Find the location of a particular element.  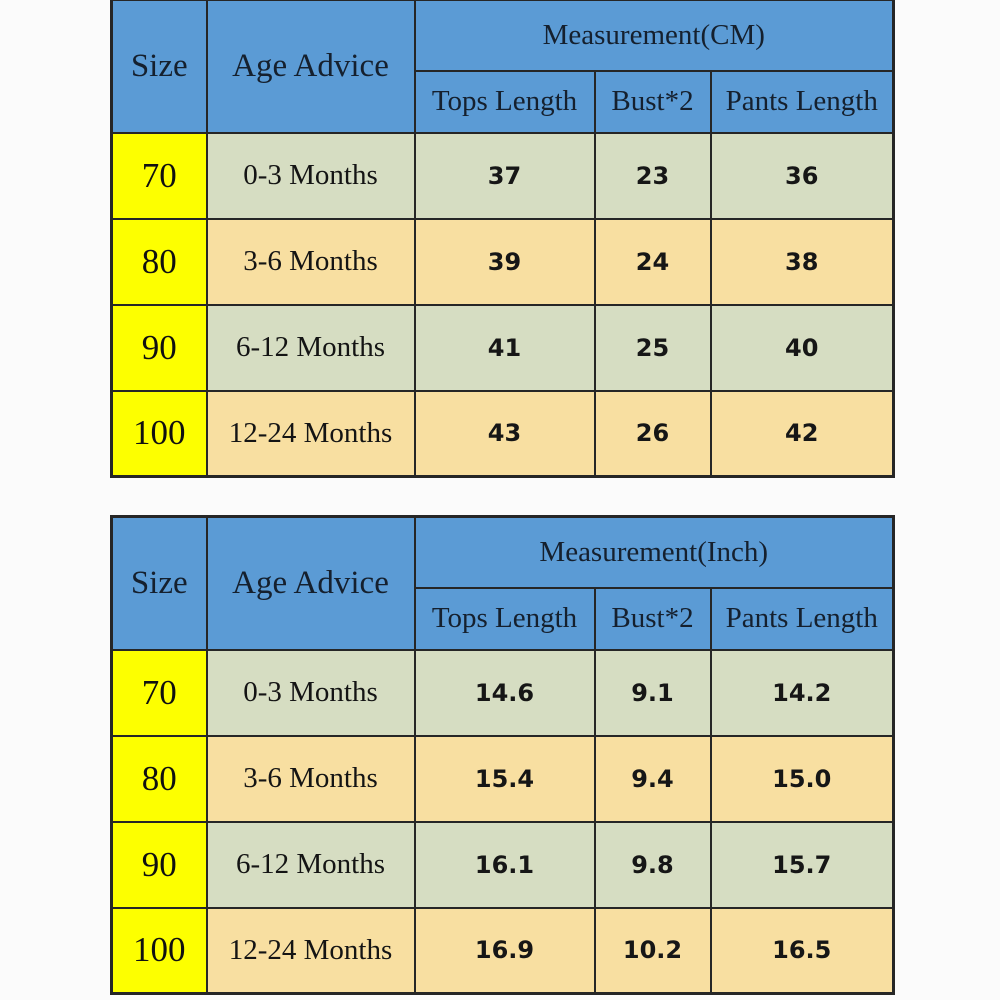

tops-length-value: 14.6 is located at coordinates (504, 692).